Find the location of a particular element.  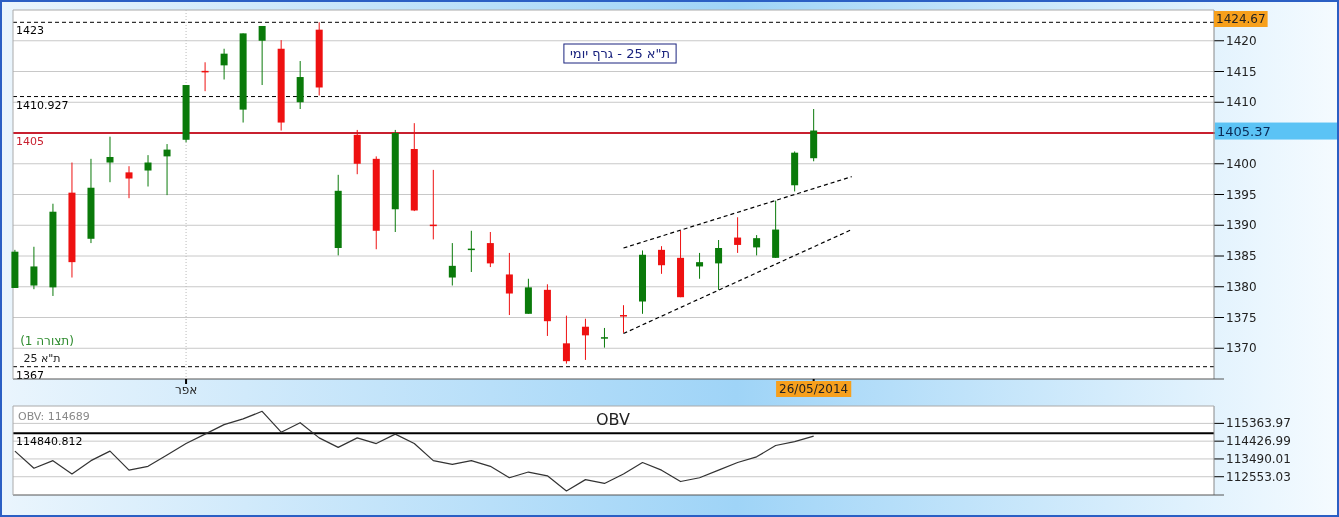

y-tick-label: 114426.99 is located at coordinates (1258, 441).